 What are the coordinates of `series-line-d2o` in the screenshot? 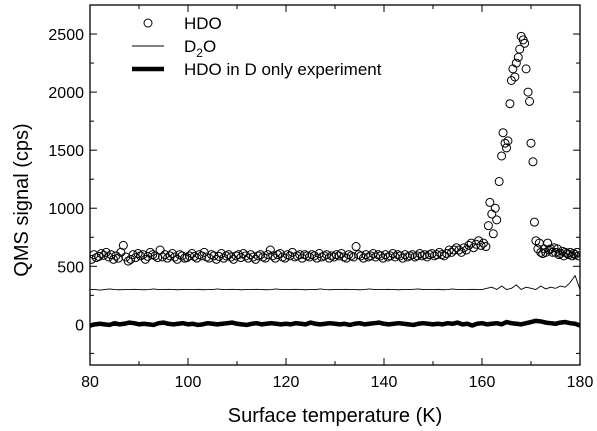 It's located at (335, 283).